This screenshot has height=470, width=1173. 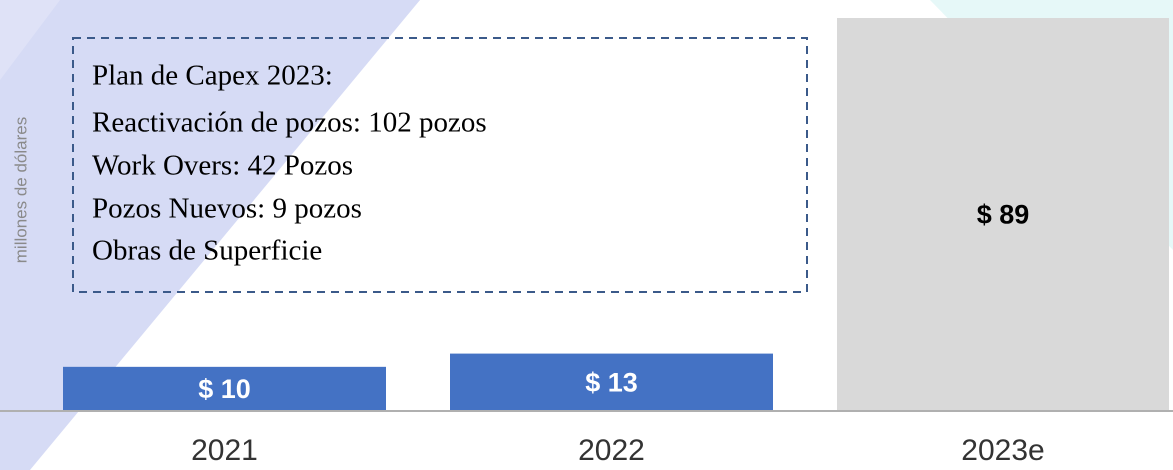 I want to click on value-label: $ 89, so click(x=1003, y=215).